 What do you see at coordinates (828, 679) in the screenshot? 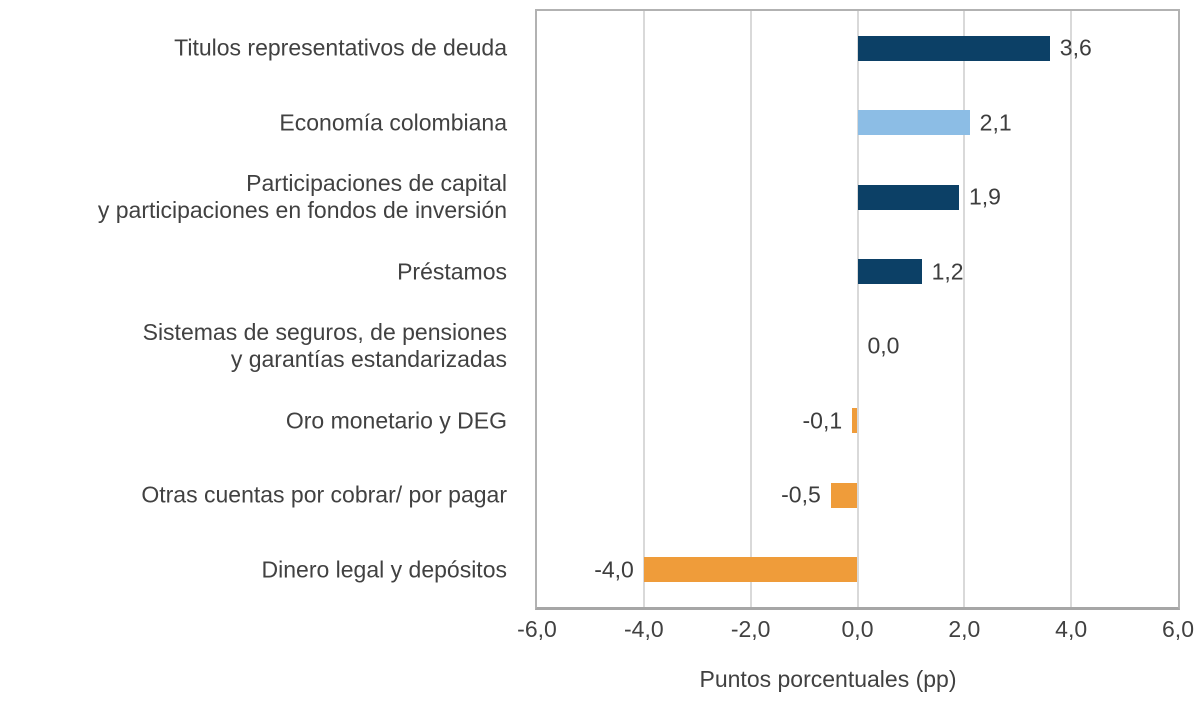
I see `x-axis-title: Puntos porcentuales (pp)` at bounding box center [828, 679].